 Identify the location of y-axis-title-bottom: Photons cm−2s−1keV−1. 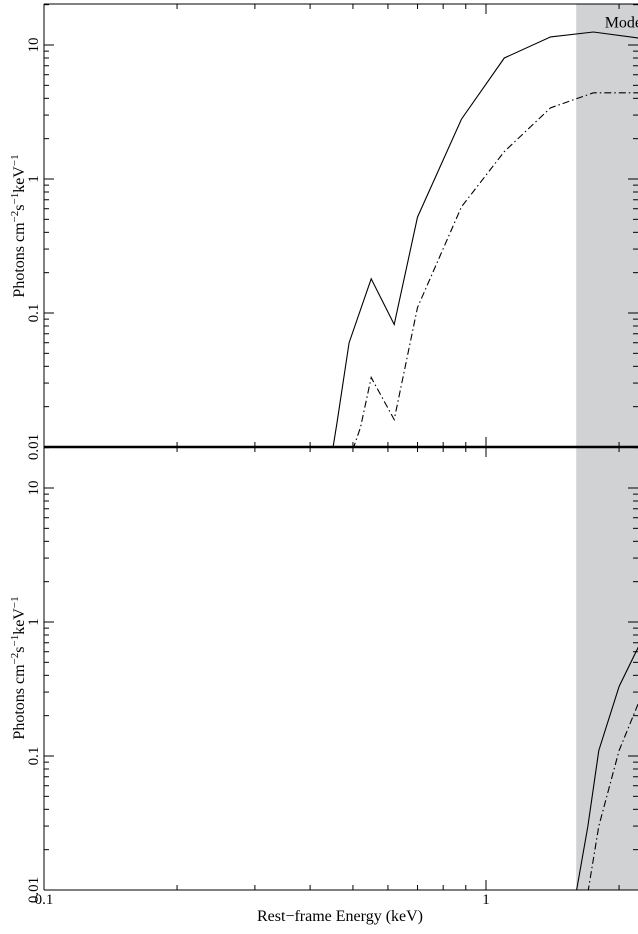
(18, 667).